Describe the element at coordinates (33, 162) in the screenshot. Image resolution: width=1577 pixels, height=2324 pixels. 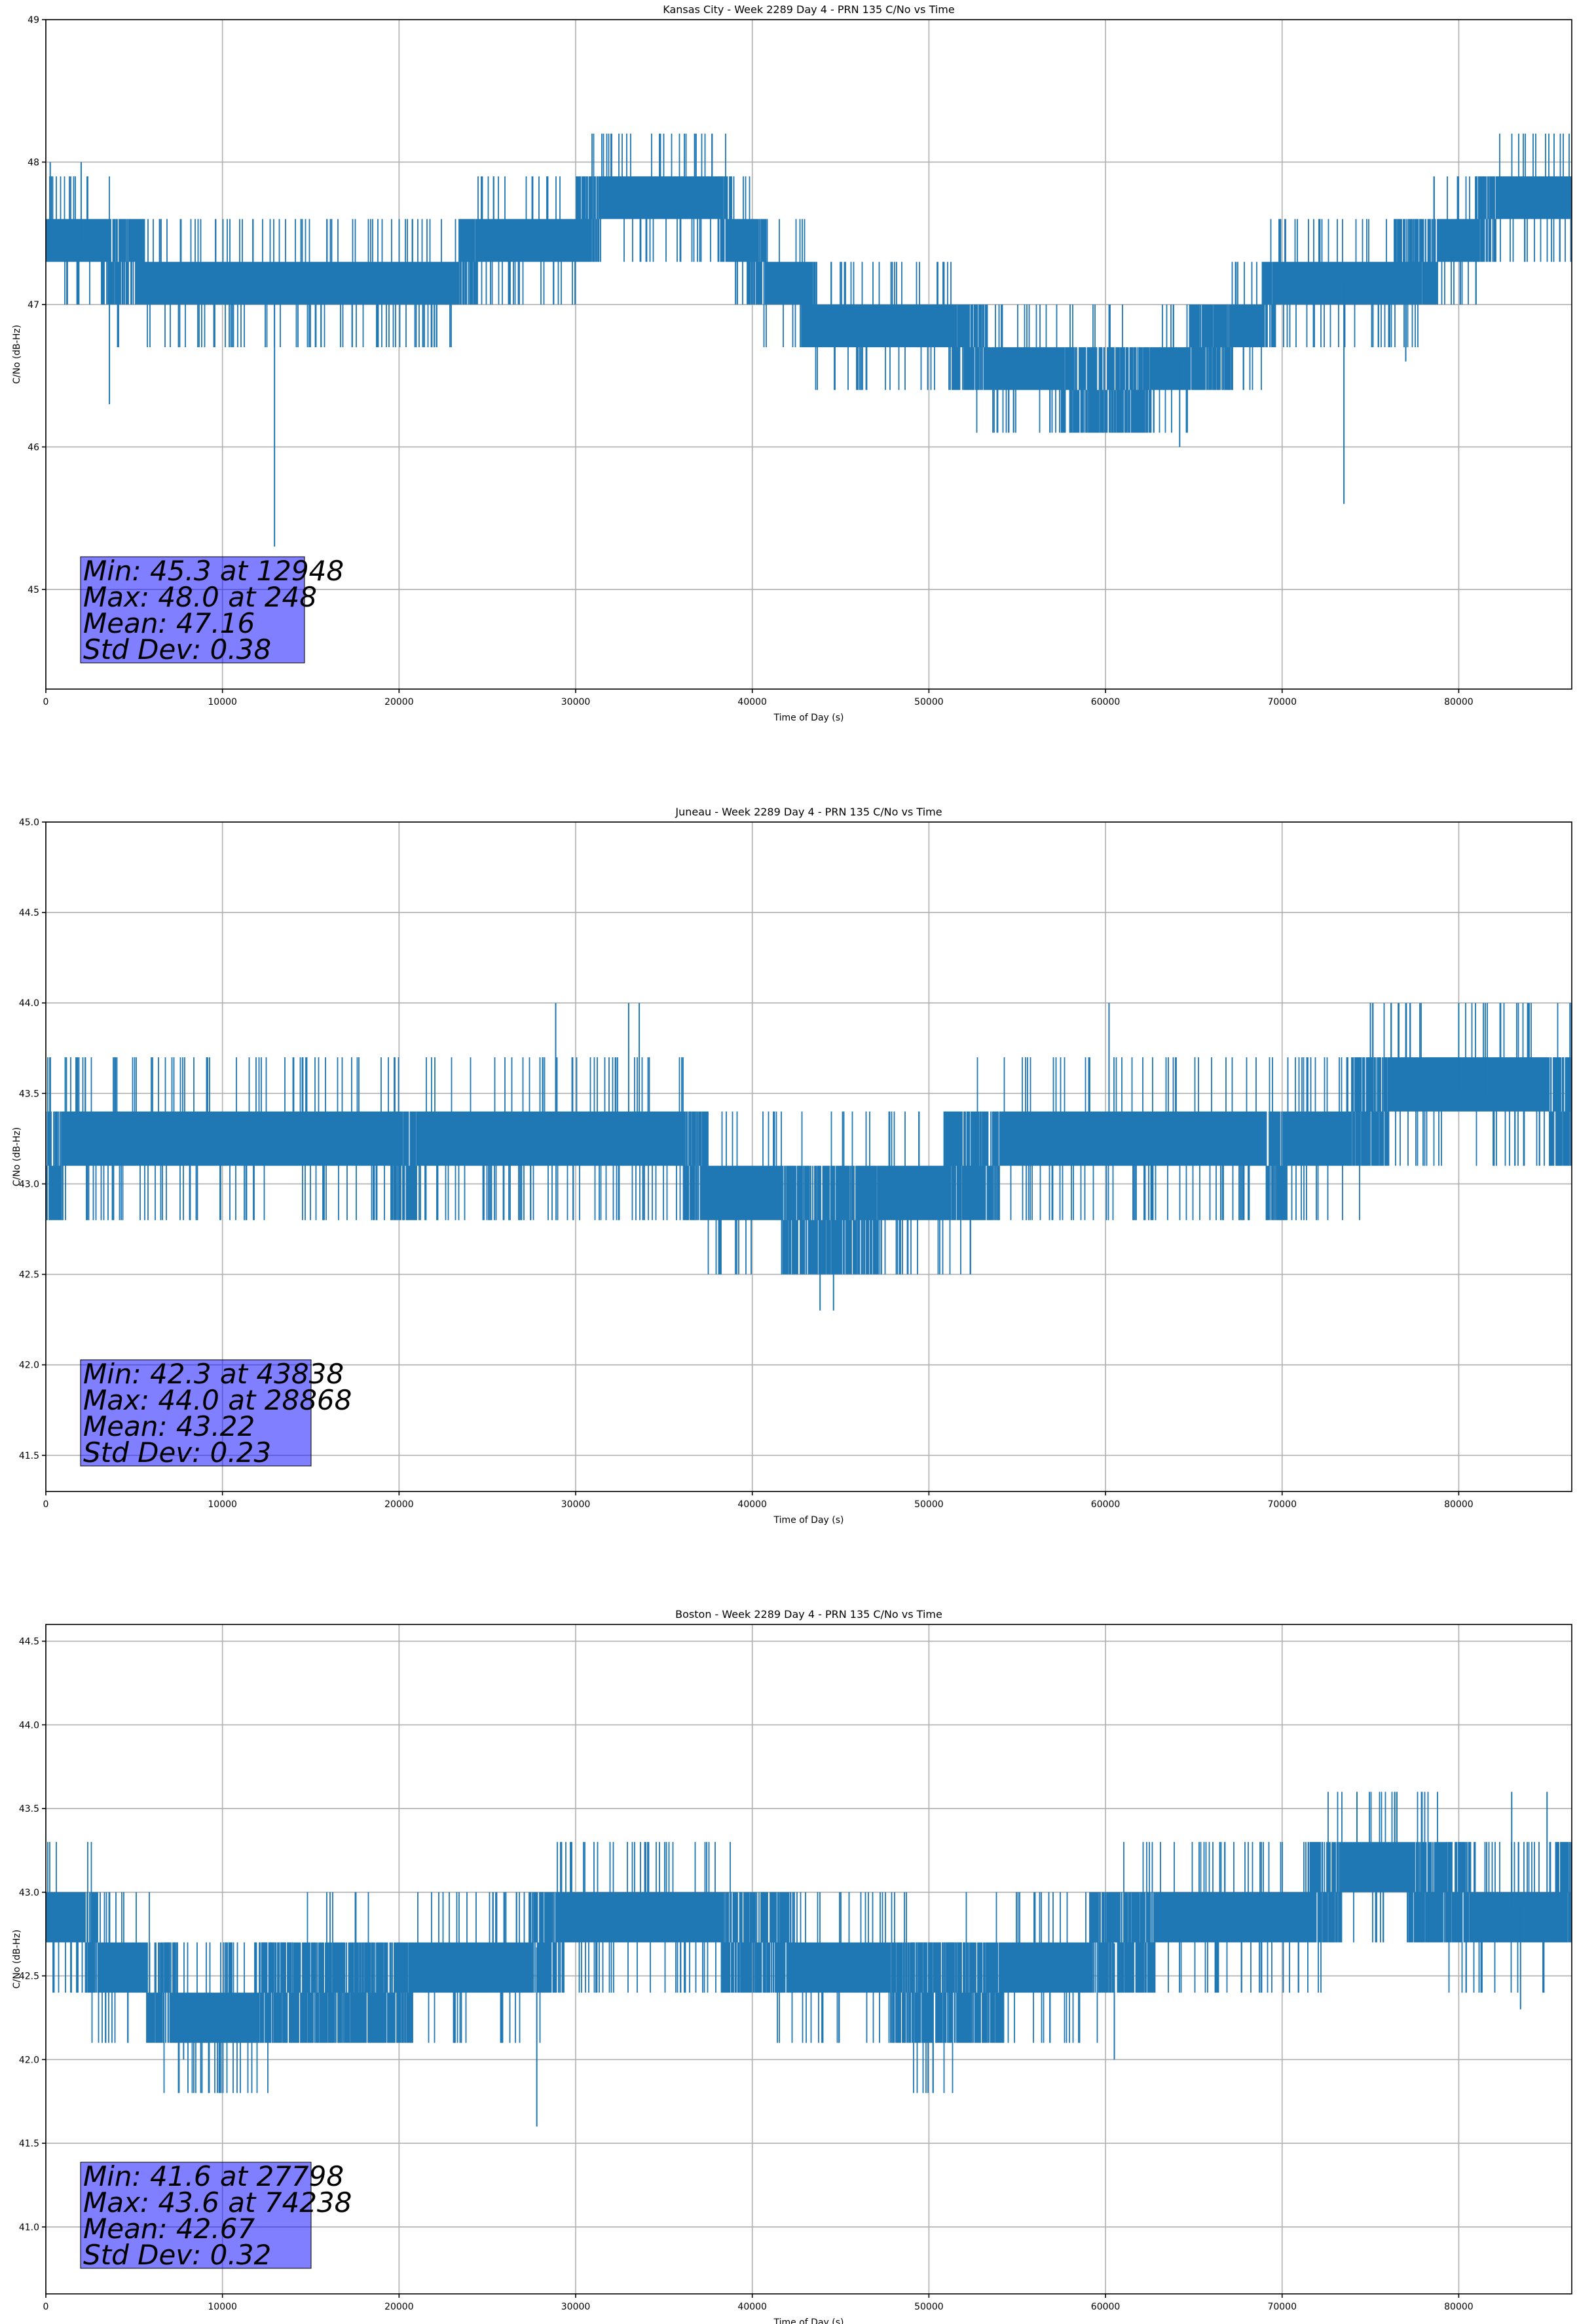
I see `y-tick-label: 48` at that location.